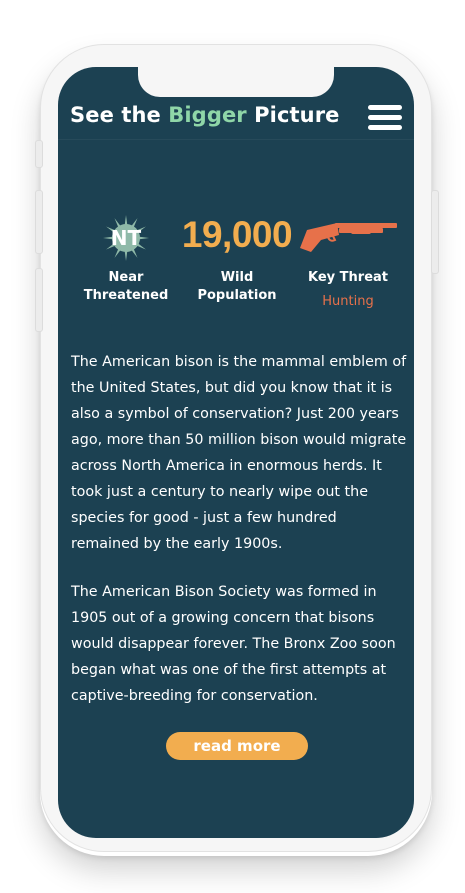  I want to click on population-number: 19,000, so click(237, 234).